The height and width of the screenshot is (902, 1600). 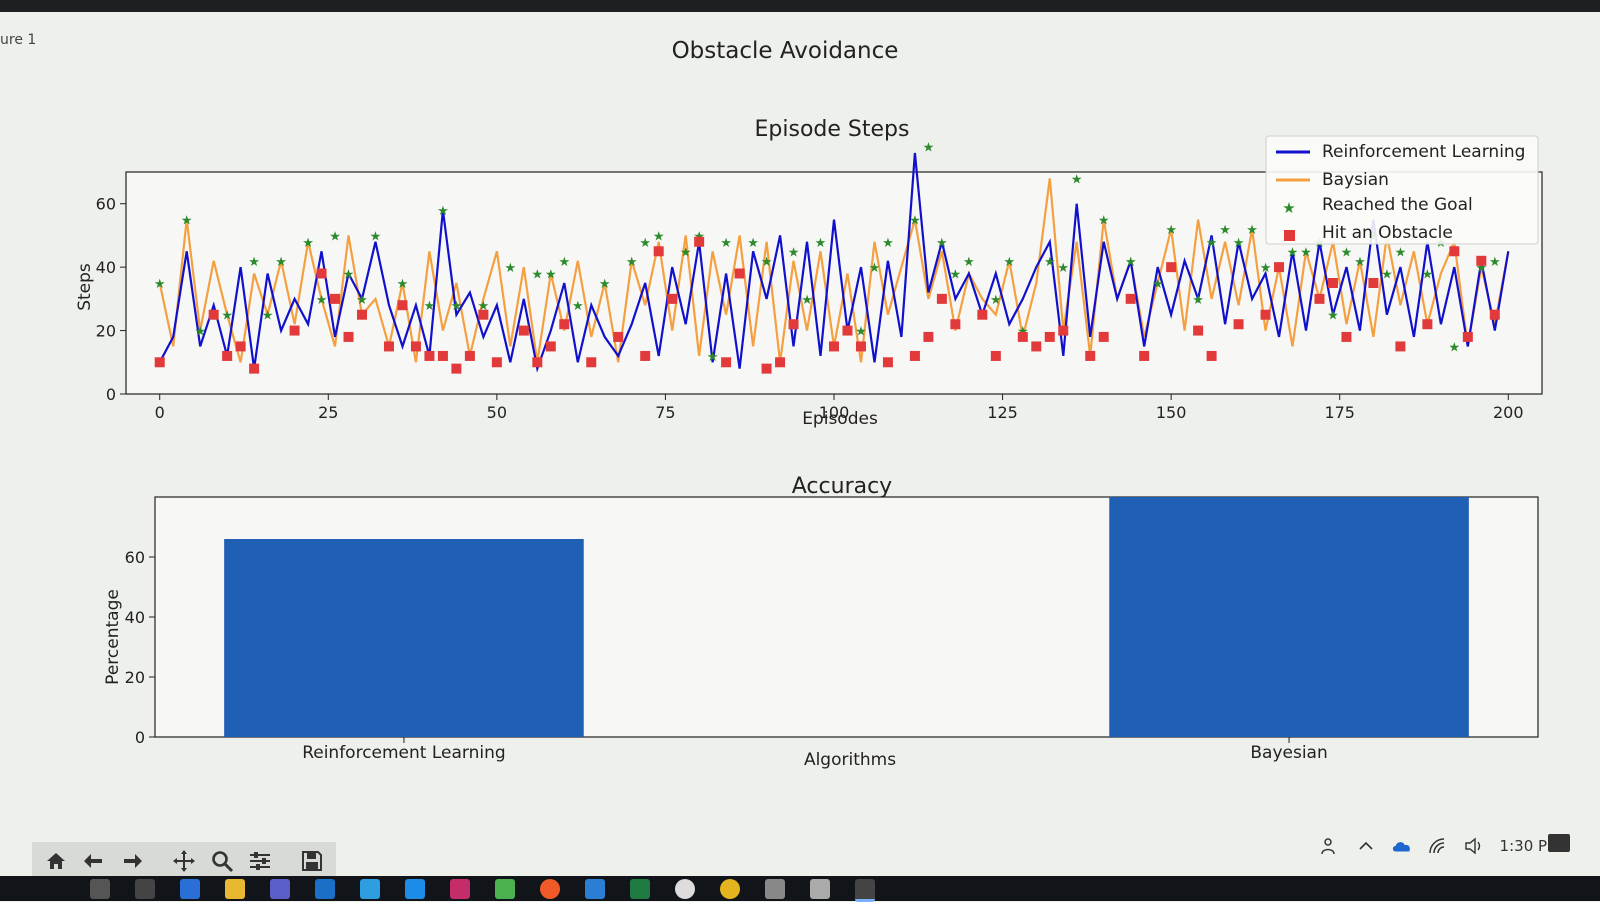 I want to click on onedrive-icon, so click(x=1402, y=846).